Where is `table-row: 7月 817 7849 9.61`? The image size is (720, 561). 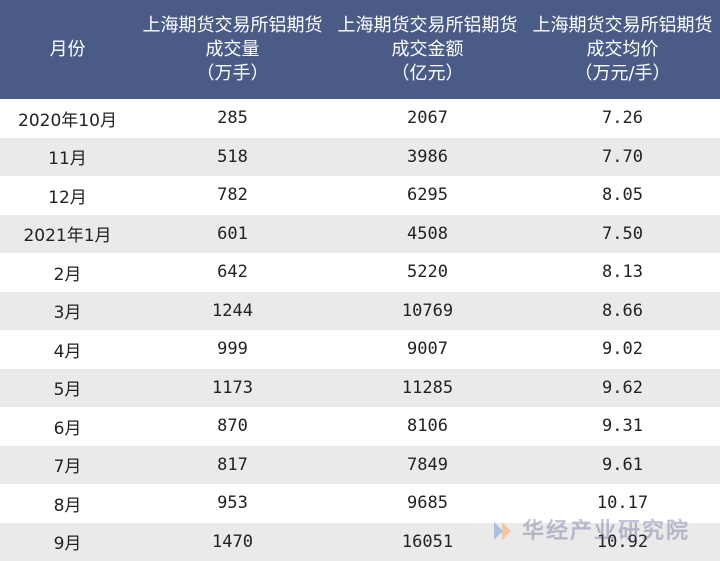 table-row: 7月 817 7849 9.61 is located at coordinates (360, 465).